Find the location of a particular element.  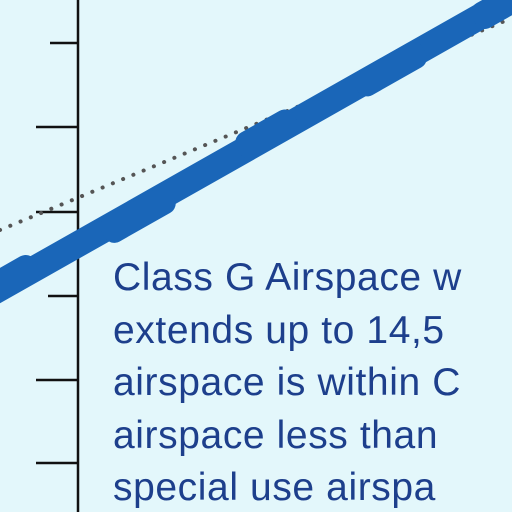

caption-line: Class G Airspace w is located at coordinates (287, 277).